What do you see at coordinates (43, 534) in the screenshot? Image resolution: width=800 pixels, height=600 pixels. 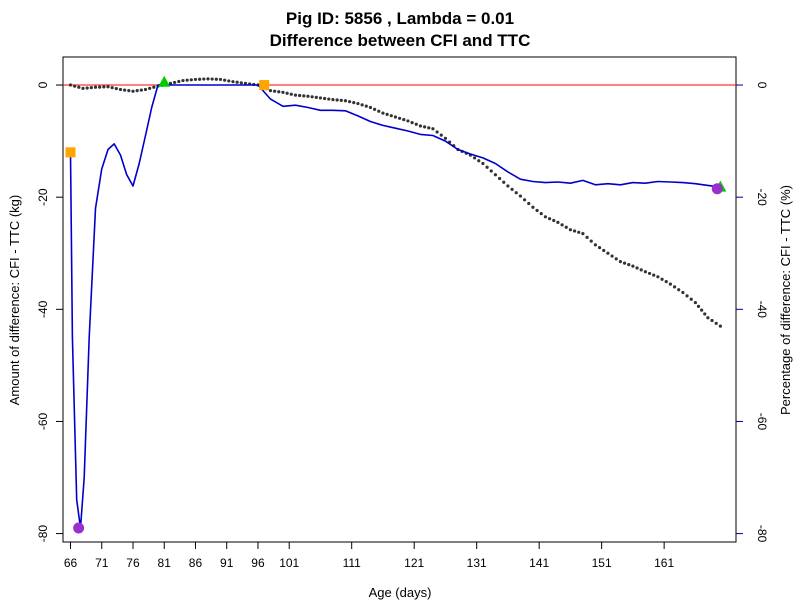 I see `y-left-tick-label: -80` at bounding box center [43, 534].